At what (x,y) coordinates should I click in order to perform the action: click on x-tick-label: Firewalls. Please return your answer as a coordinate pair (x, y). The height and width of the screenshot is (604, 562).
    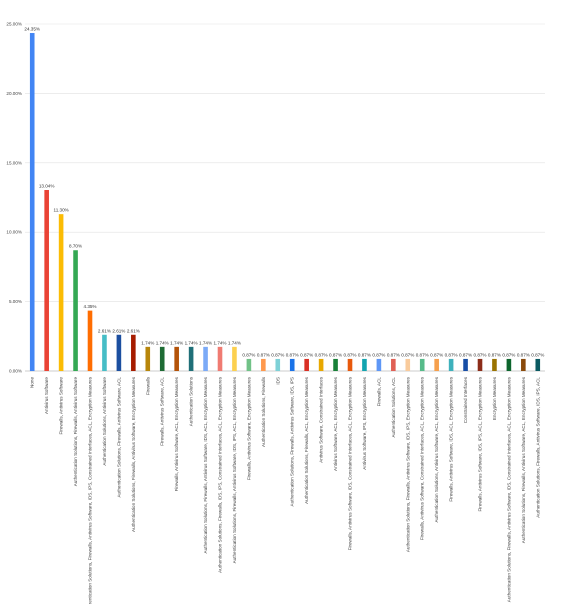
    Looking at the image, I should click on (147, 385).